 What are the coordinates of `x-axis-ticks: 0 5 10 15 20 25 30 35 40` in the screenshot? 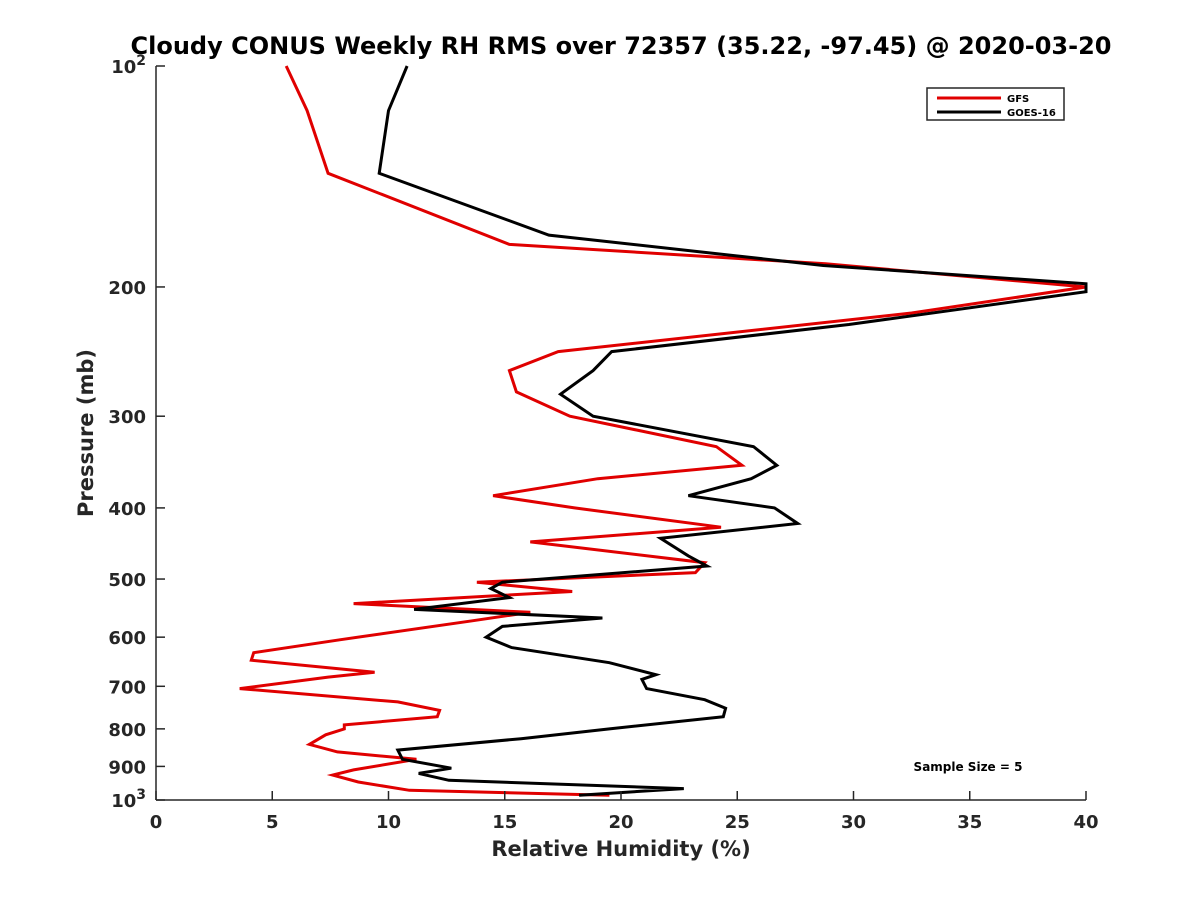 It's located at (624, 812).